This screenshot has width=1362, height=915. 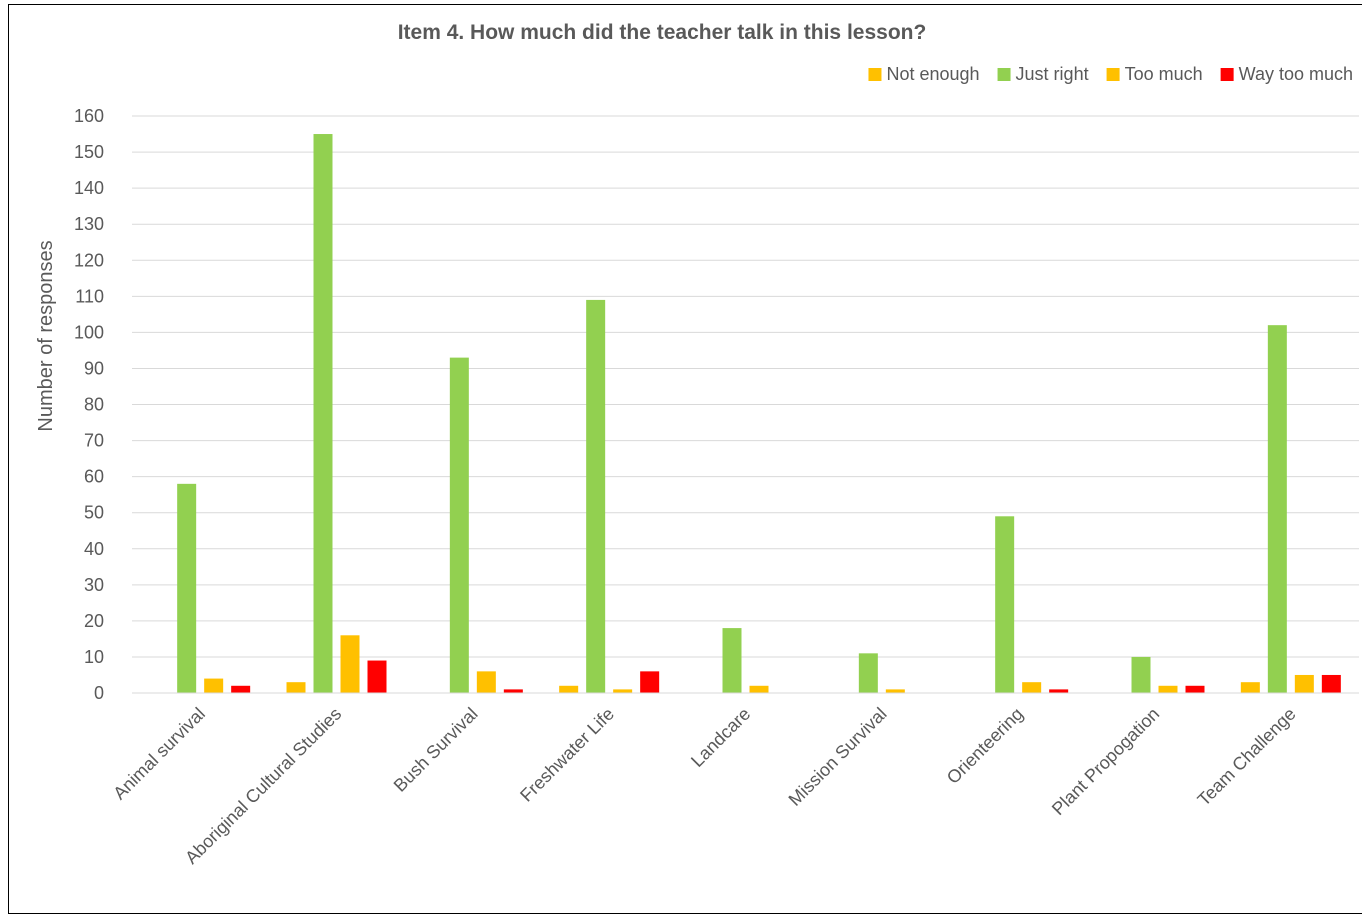 I want to click on y-tick-label: 0, so click(x=99, y=693).